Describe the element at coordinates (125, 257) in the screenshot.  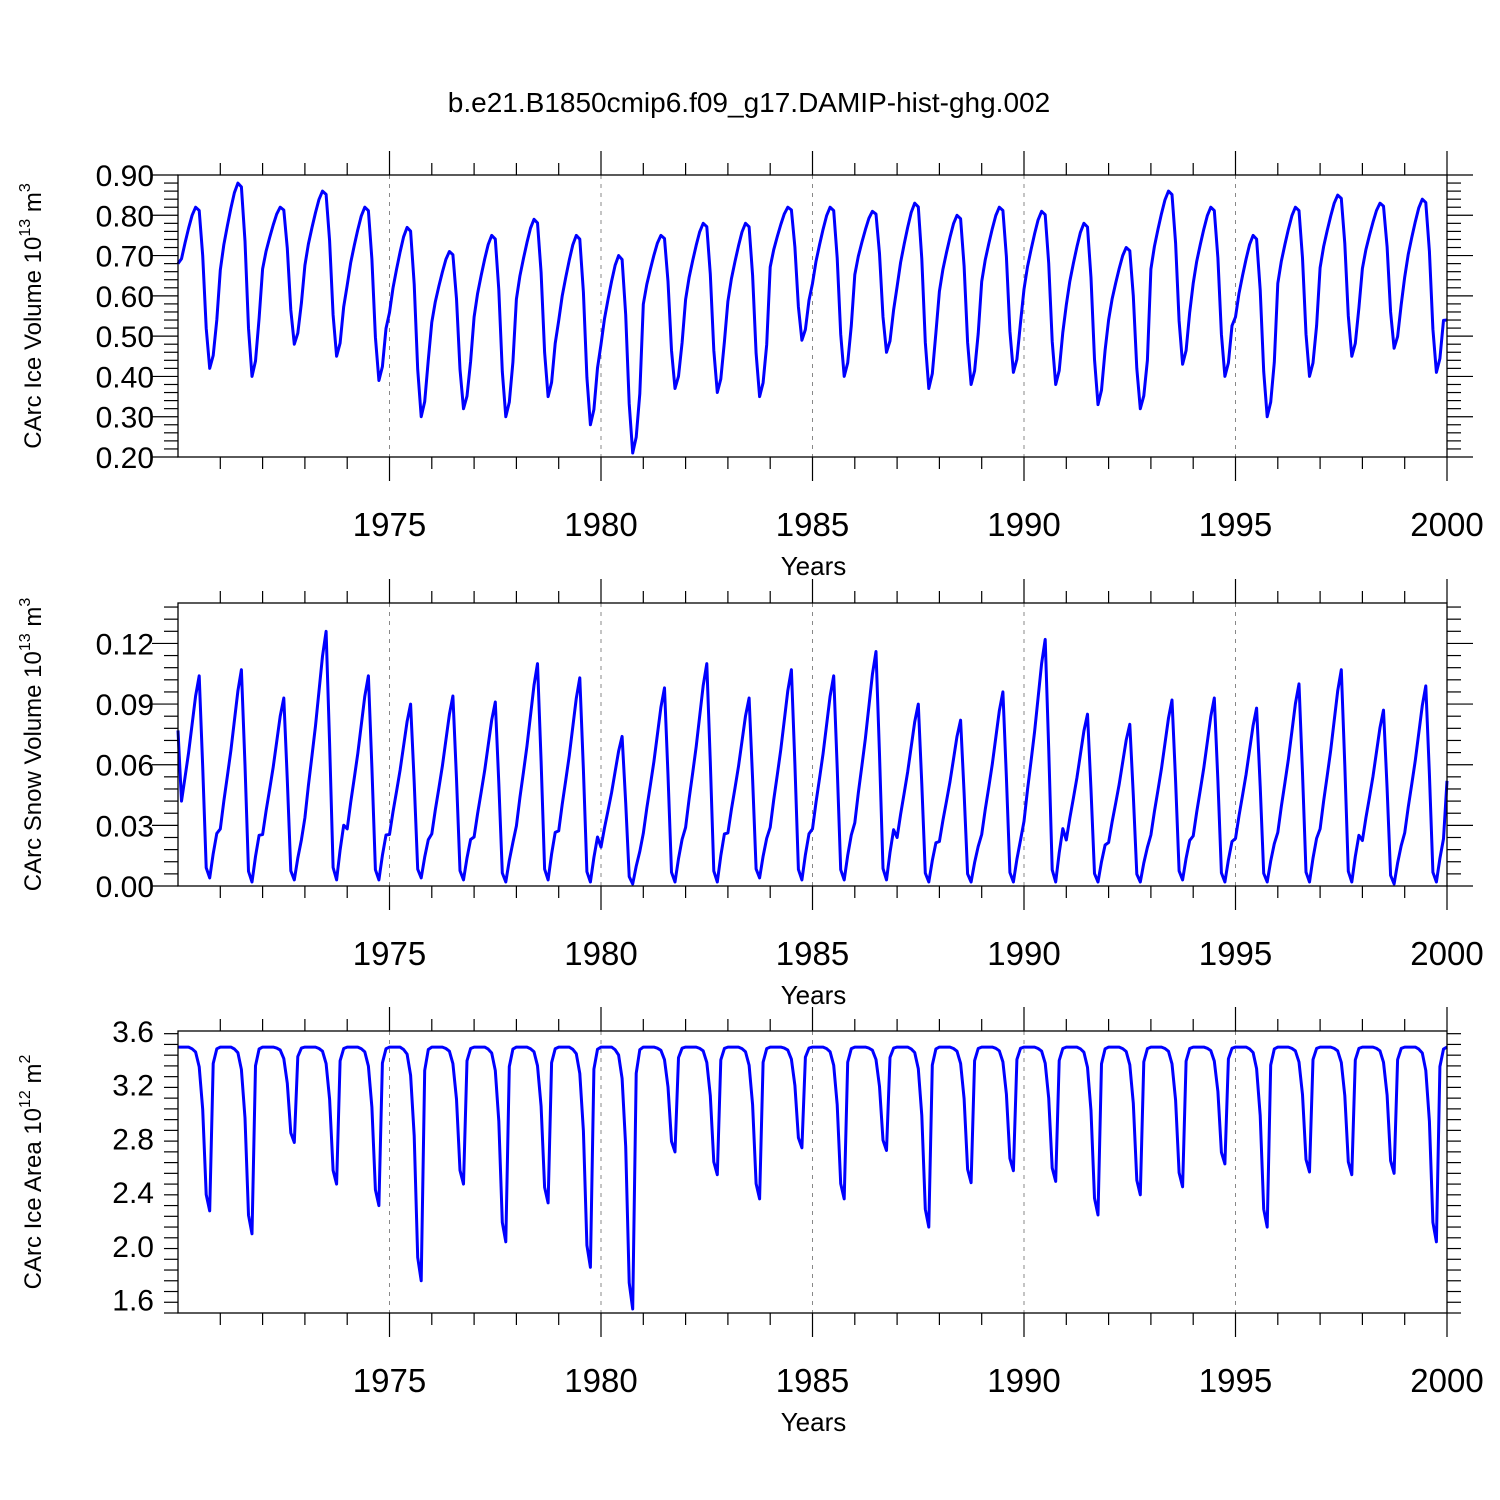
I see `y-tick-label: 0.70` at that location.